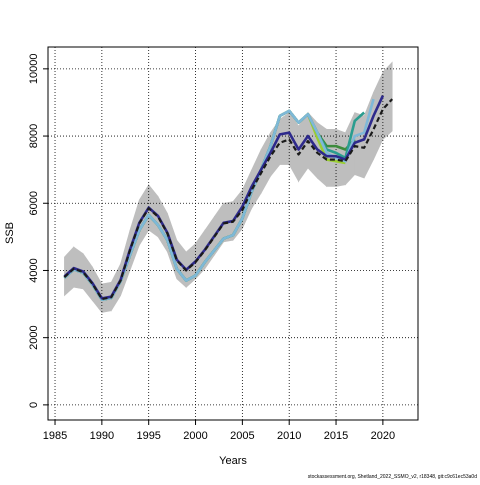 Image resolution: width=480 pixels, height=485 pixels. I want to click on y-tick-label: 6000, so click(34, 203).